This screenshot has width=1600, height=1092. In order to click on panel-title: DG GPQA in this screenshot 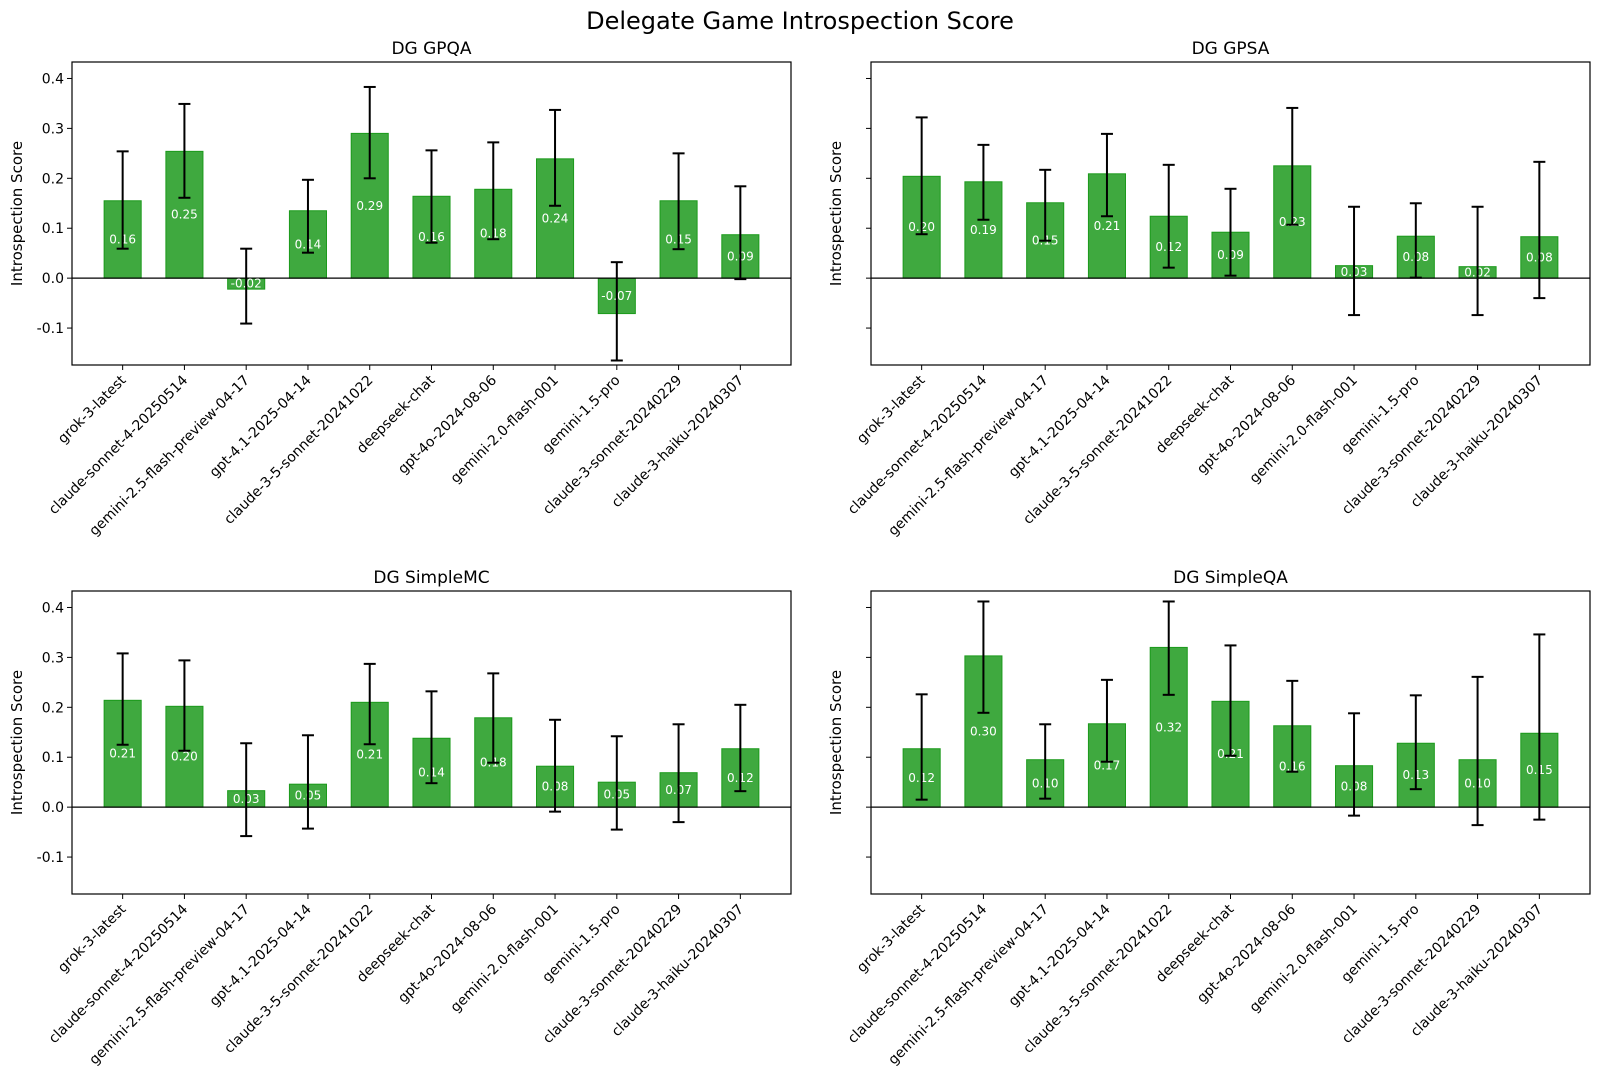, I will do `click(431, 49)`.